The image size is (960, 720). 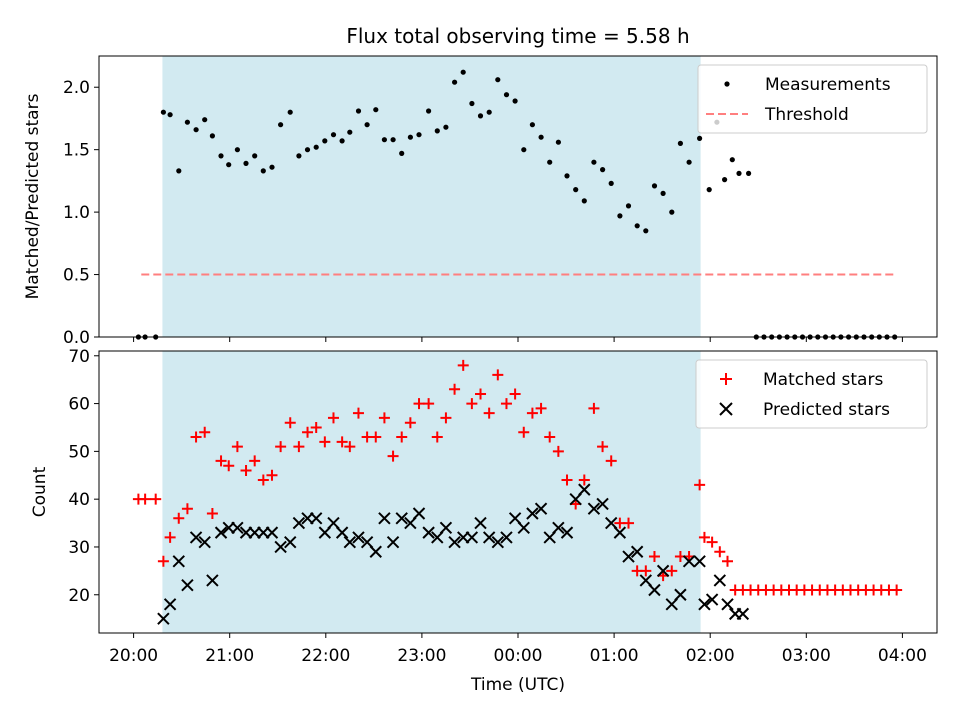 I want to click on chart-title: Flux total observing time = 5.58 h, so click(x=517, y=36).